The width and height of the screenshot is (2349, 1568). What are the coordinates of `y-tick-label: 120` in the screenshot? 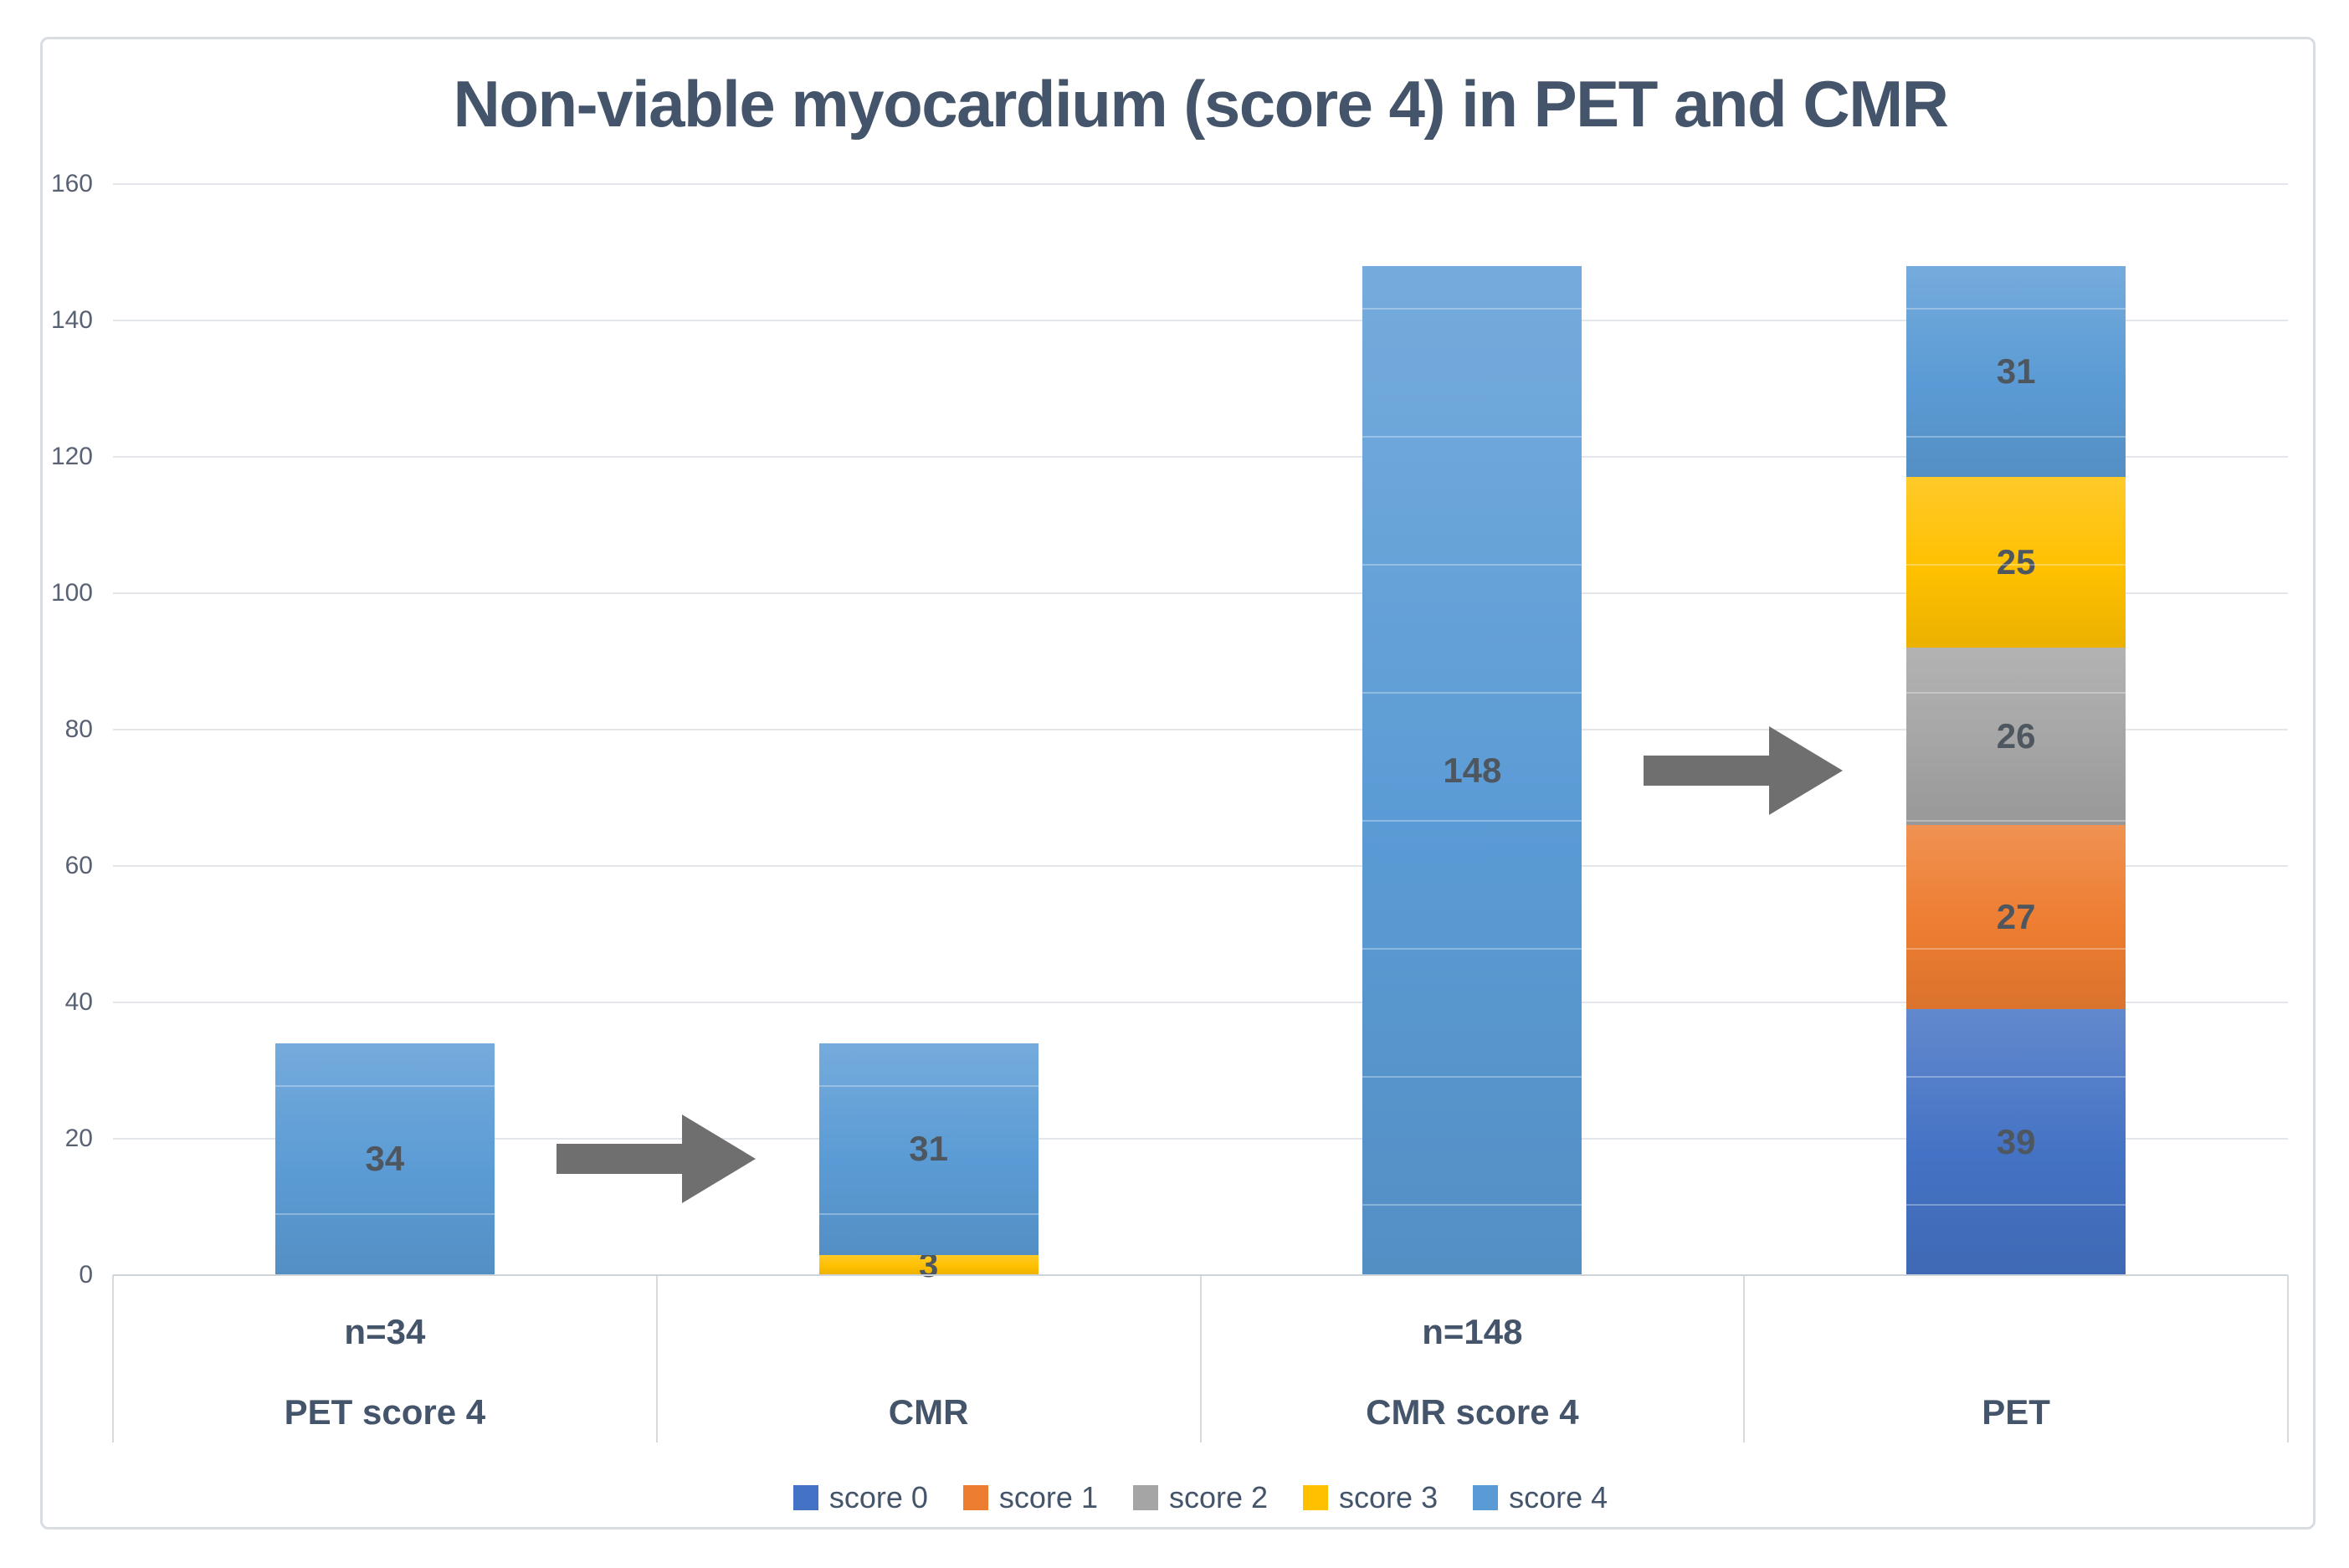 It's located at (71, 457).